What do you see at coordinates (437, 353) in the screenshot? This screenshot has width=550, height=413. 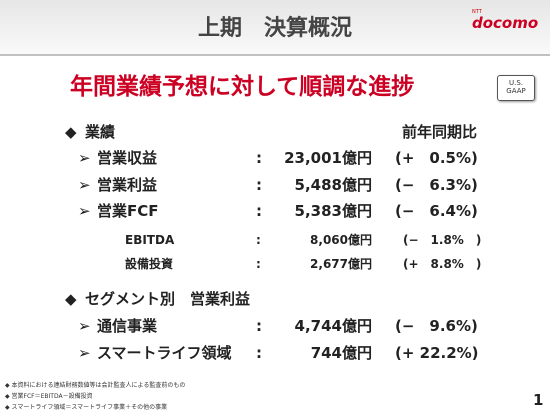 I see `row-change: (+ 22.2%)` at bounding box center [437, 353].